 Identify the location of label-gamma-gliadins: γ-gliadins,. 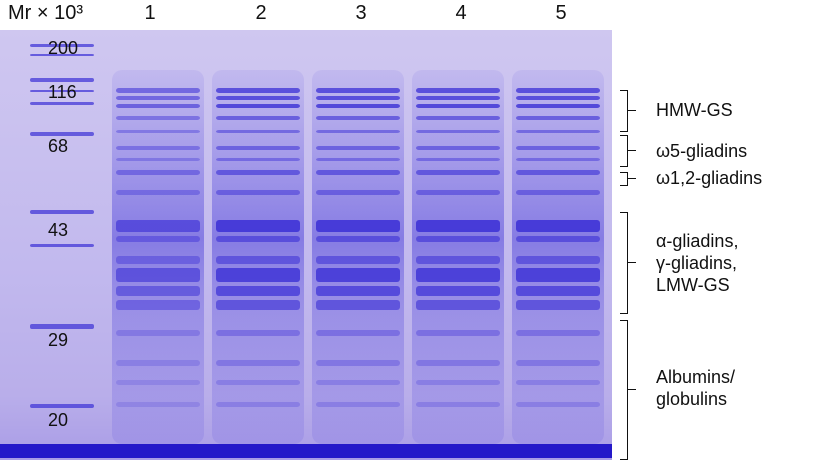
(697, 263).